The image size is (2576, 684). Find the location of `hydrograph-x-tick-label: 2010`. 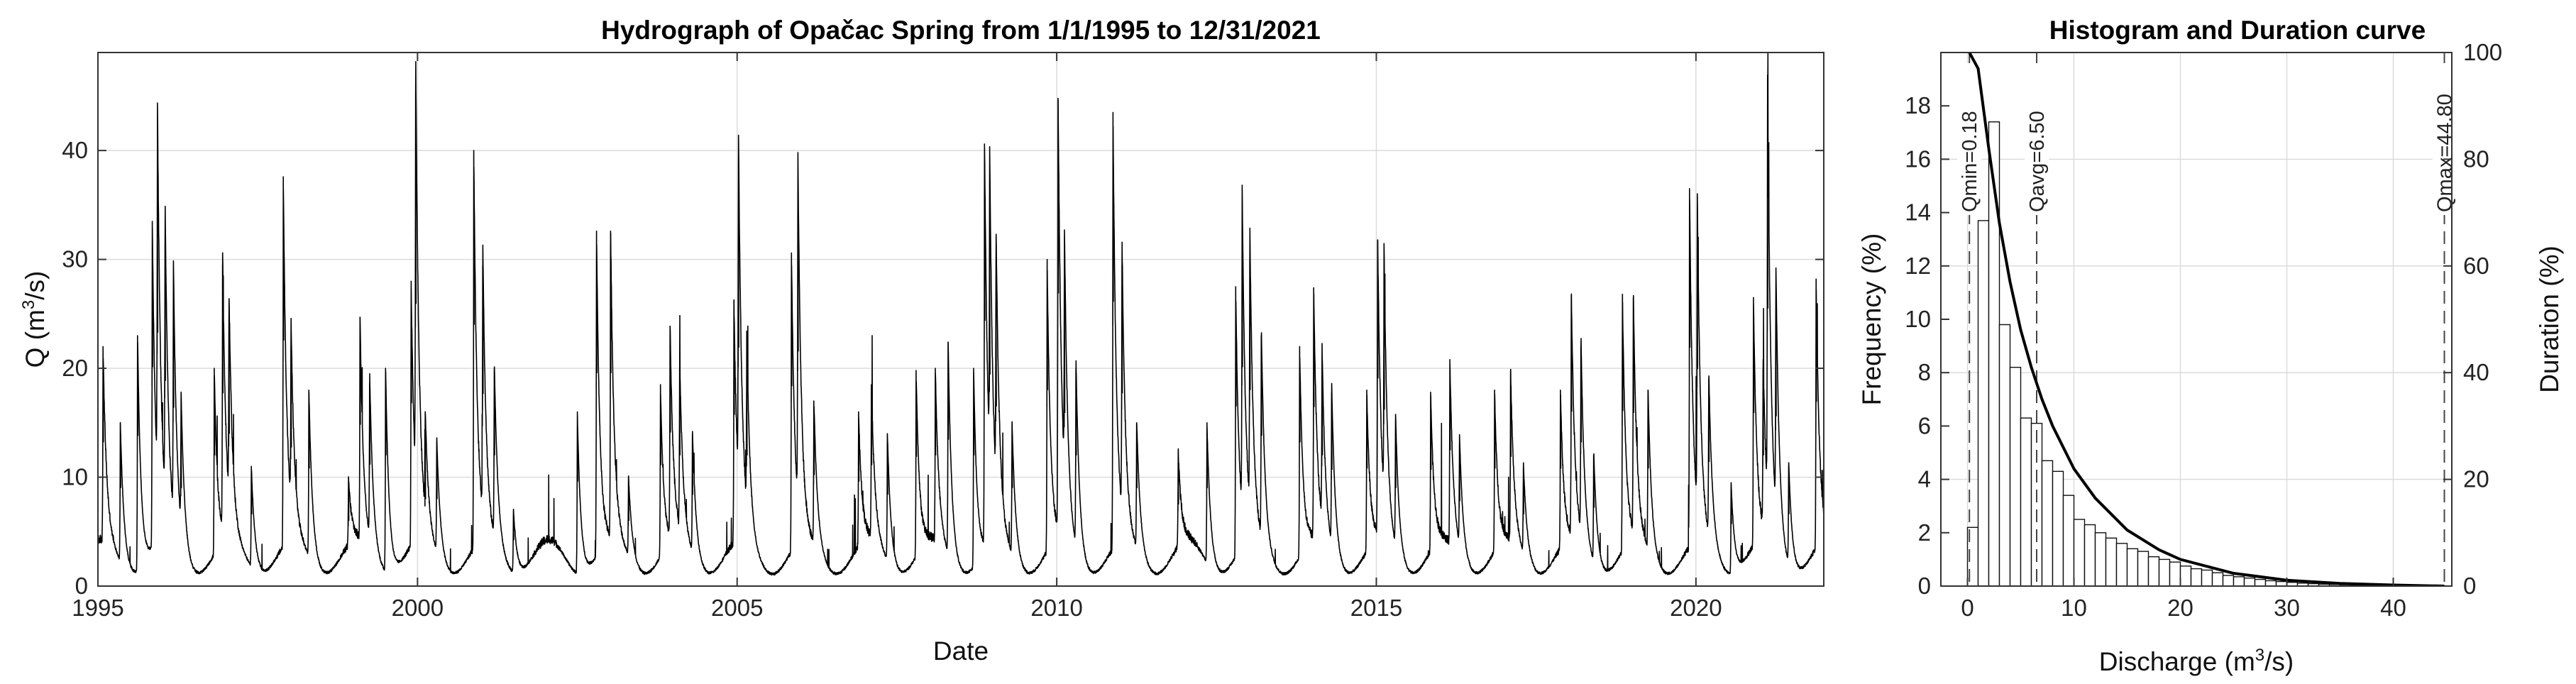

hydrograph-x-tick-label: 2010 is located at coordinates (1056, 608).